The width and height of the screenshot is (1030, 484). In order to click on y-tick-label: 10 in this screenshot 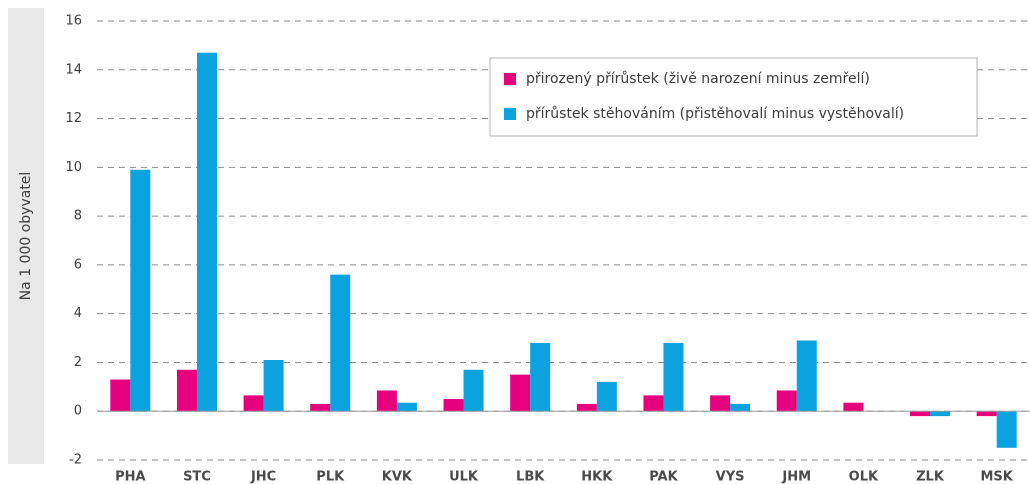, I will do `click(73, 167)`.